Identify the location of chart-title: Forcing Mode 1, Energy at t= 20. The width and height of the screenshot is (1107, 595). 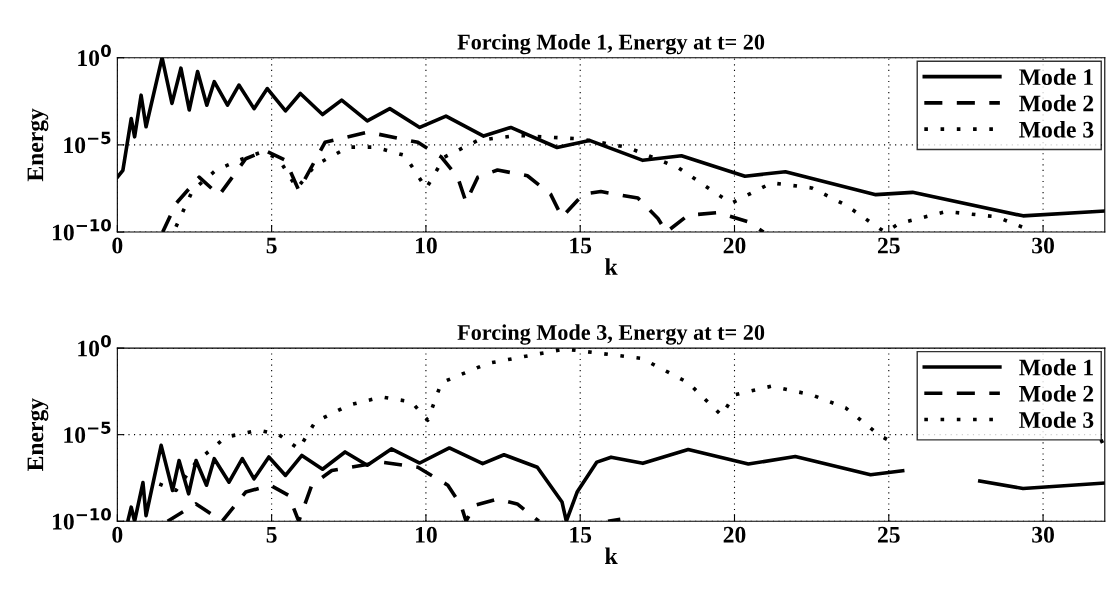
(611, 44).